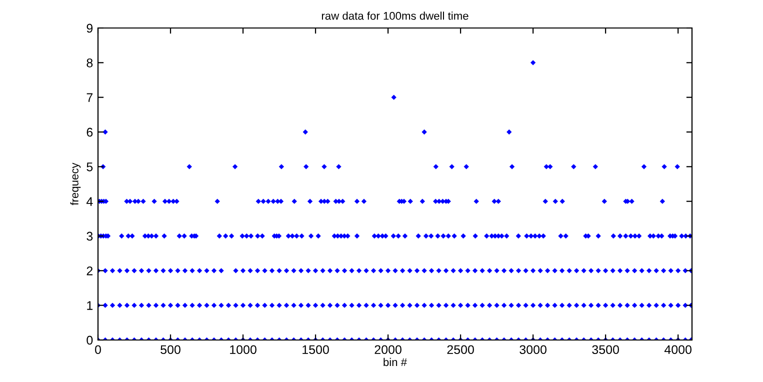 The width and height of the screenshot is (763, 382). I want to click on y-tick-label: 5, so click(89, 167).